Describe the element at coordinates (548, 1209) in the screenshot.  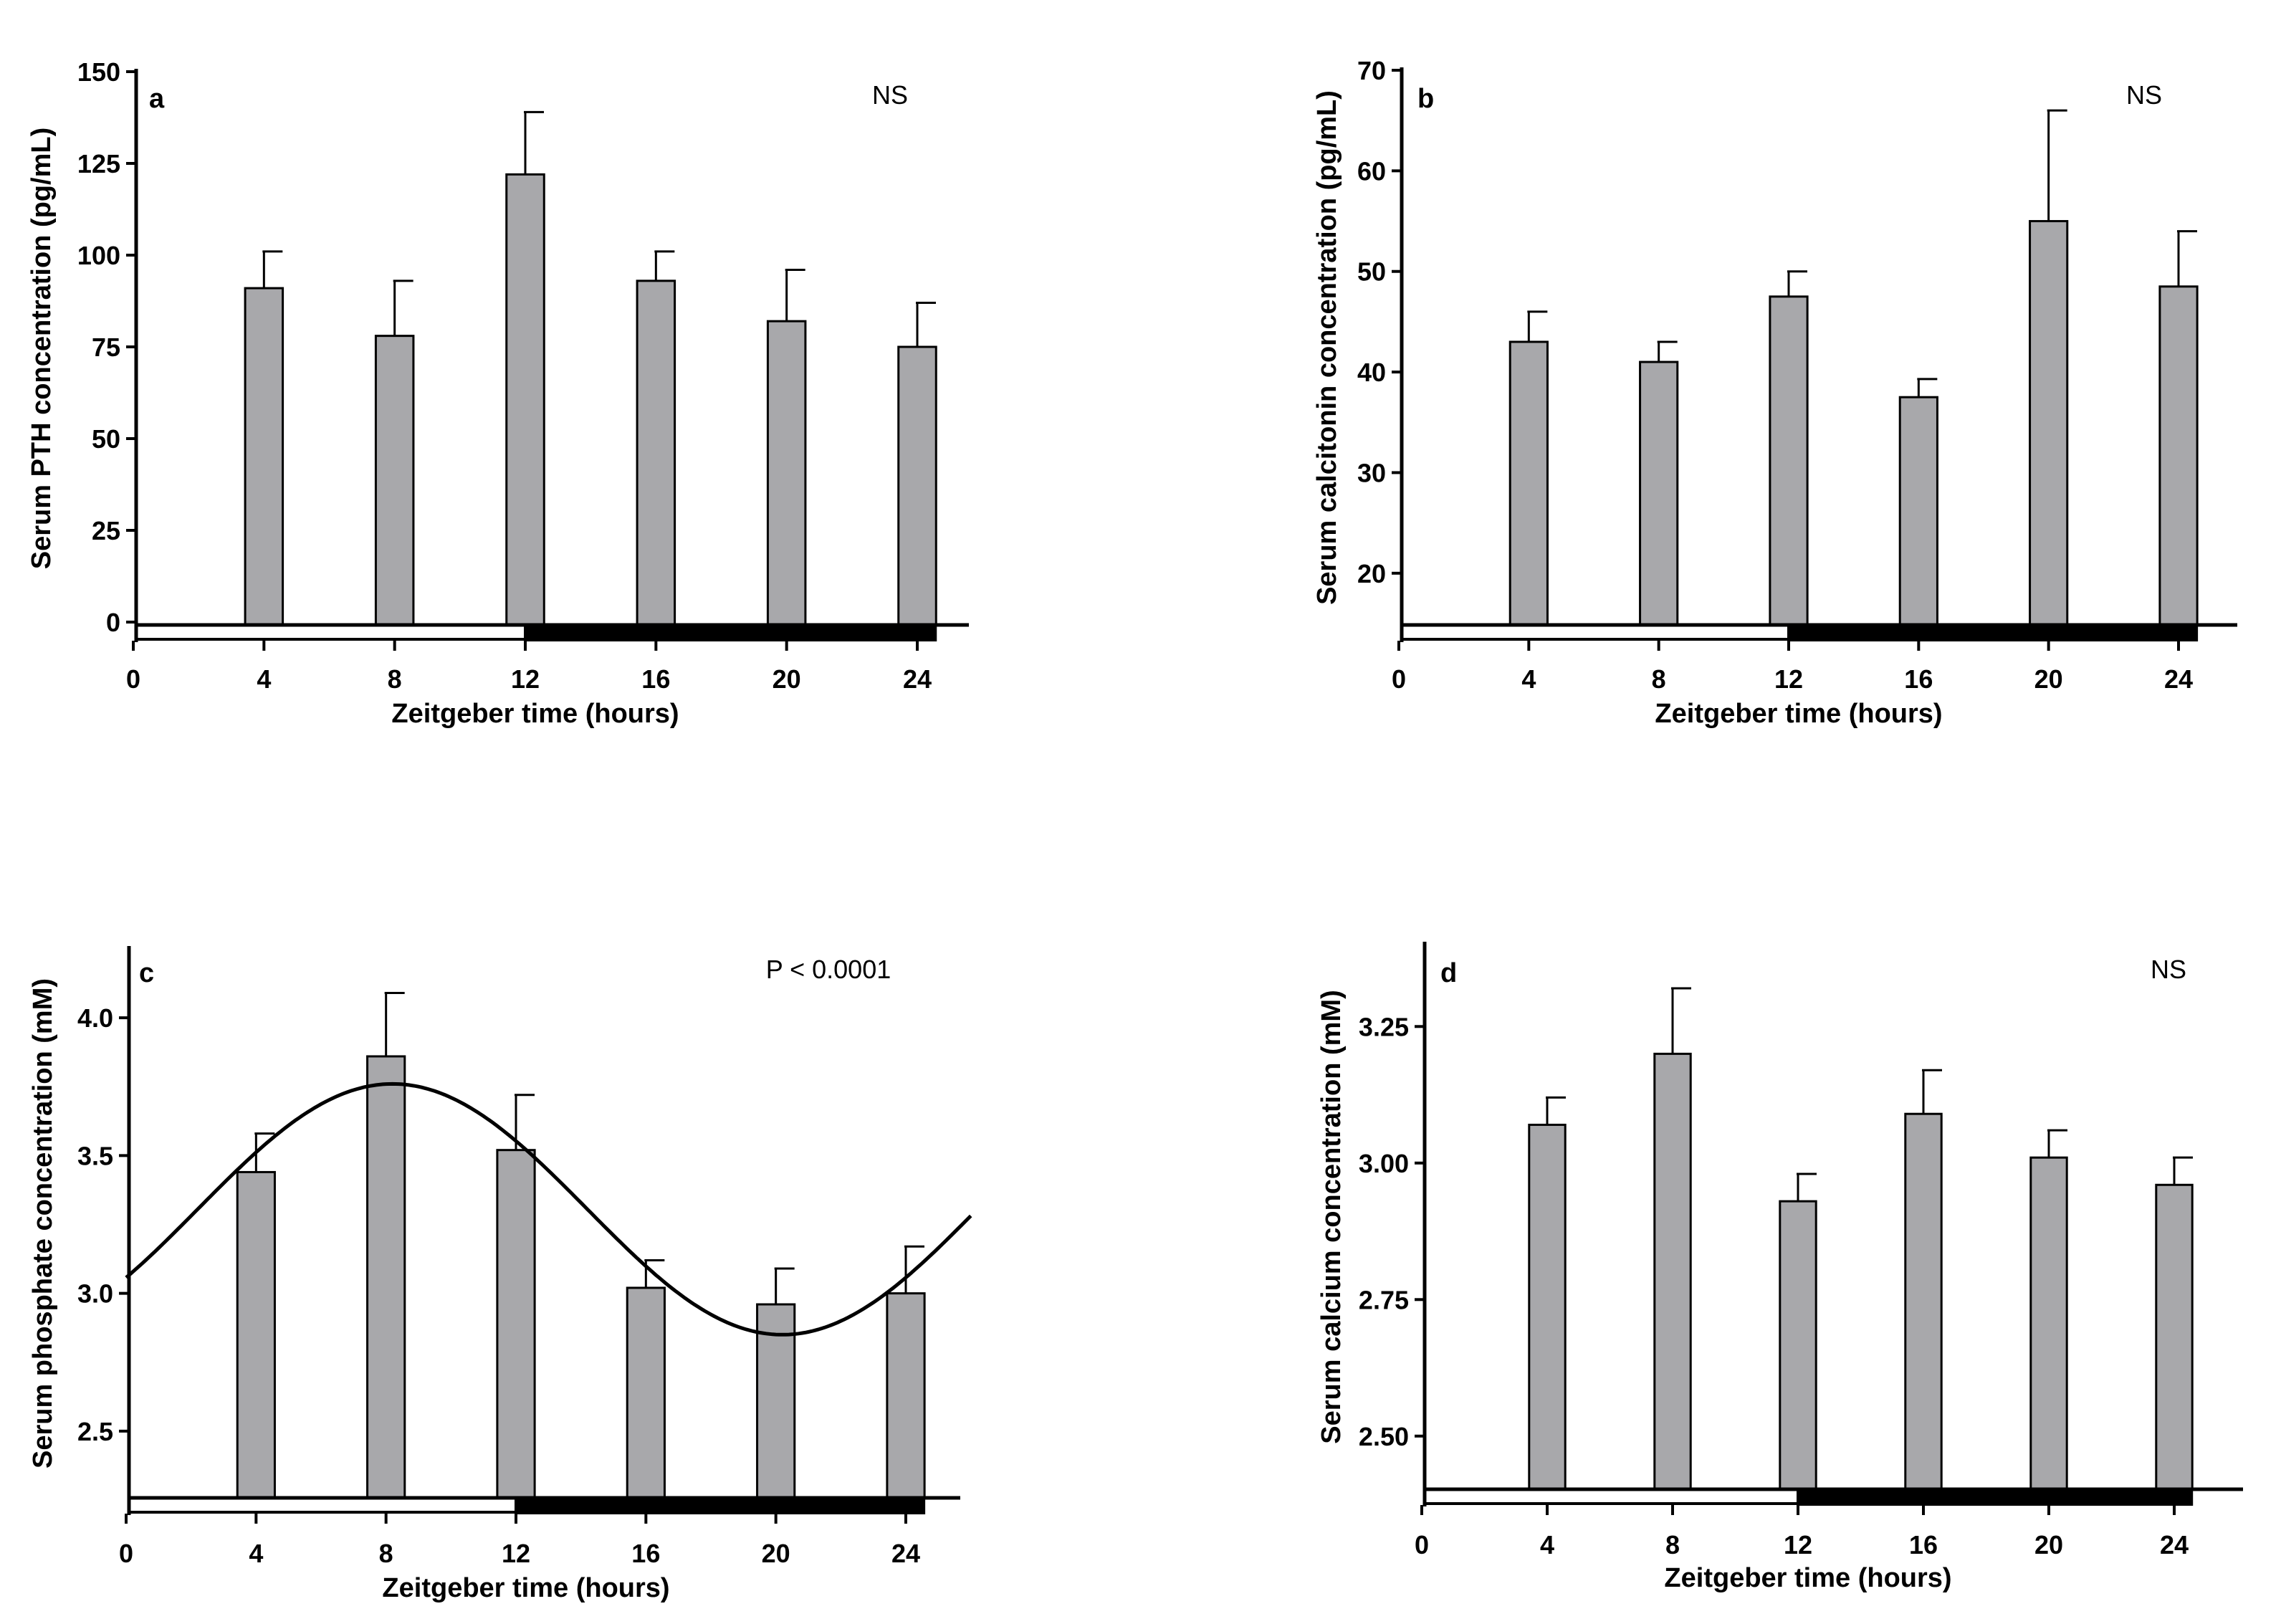
I see `cosinor-fit-curve` at that location.